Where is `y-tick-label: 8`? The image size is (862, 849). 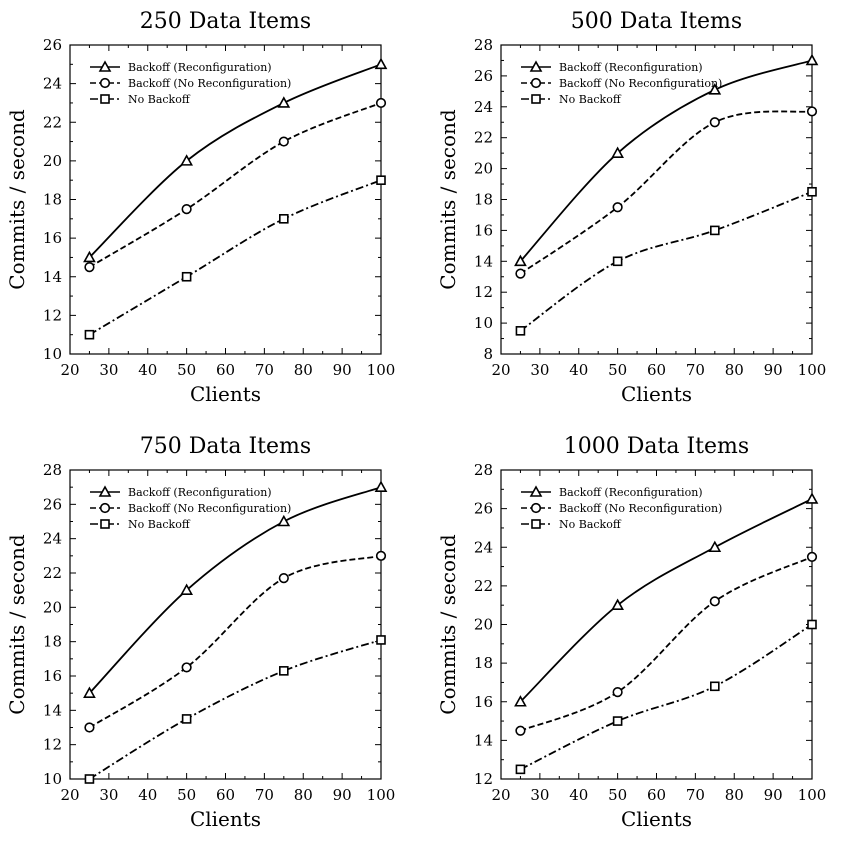 y-tick-label: 8 is located at coordinates (488, 354).